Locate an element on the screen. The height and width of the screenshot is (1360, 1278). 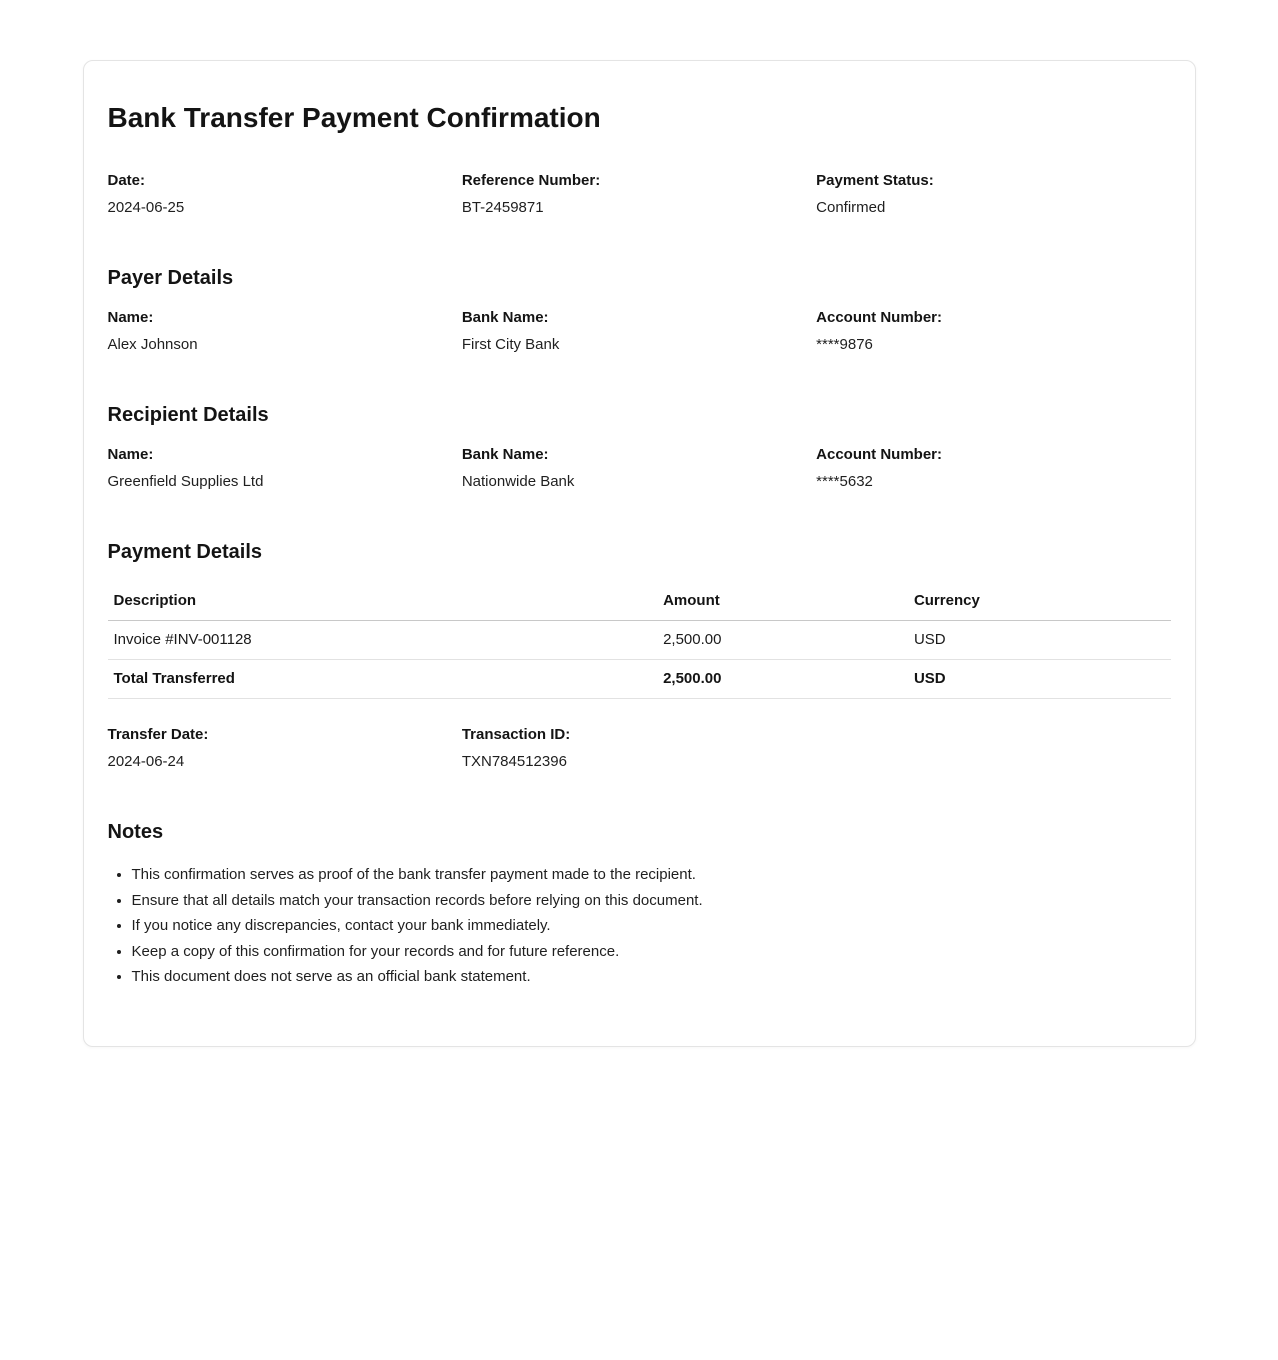
payer-account-field: Account Number: ****9876 is located at coordinates (993, 331).